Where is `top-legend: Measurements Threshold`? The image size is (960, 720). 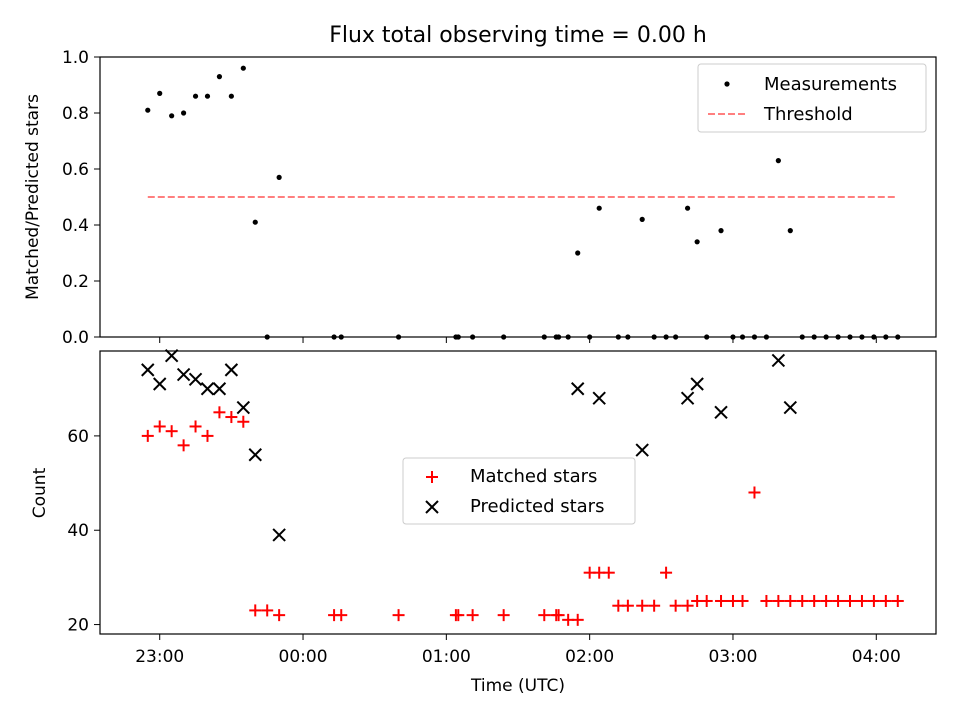
top-legend: Measurements Threshold is located at coordinates (812, 98).